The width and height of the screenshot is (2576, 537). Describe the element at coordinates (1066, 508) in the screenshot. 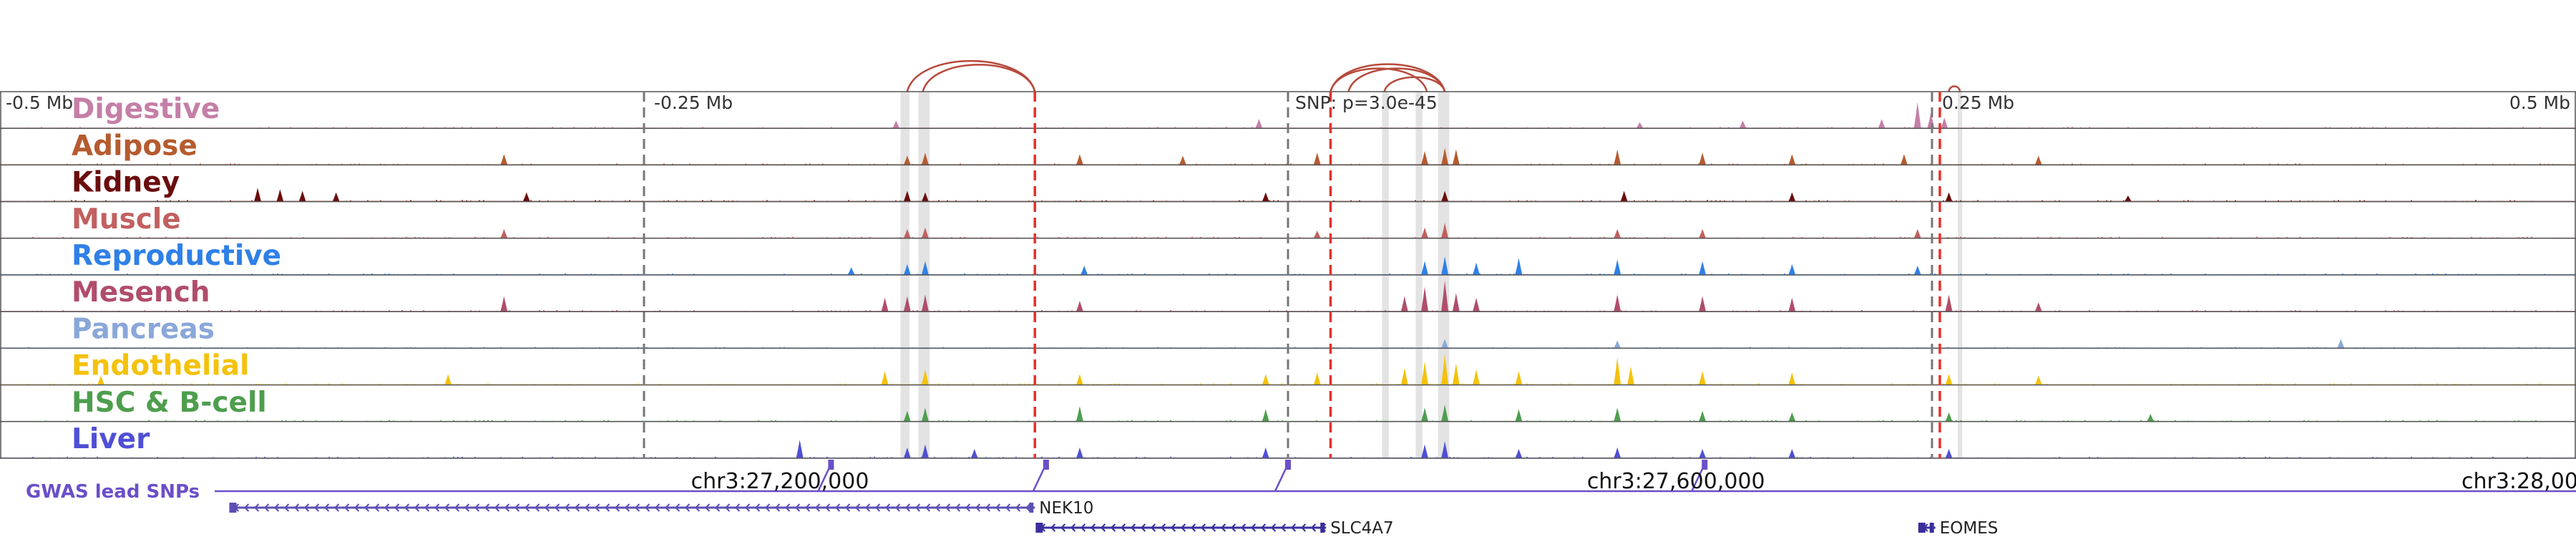

I see `gene-label: NEK10` at that location.